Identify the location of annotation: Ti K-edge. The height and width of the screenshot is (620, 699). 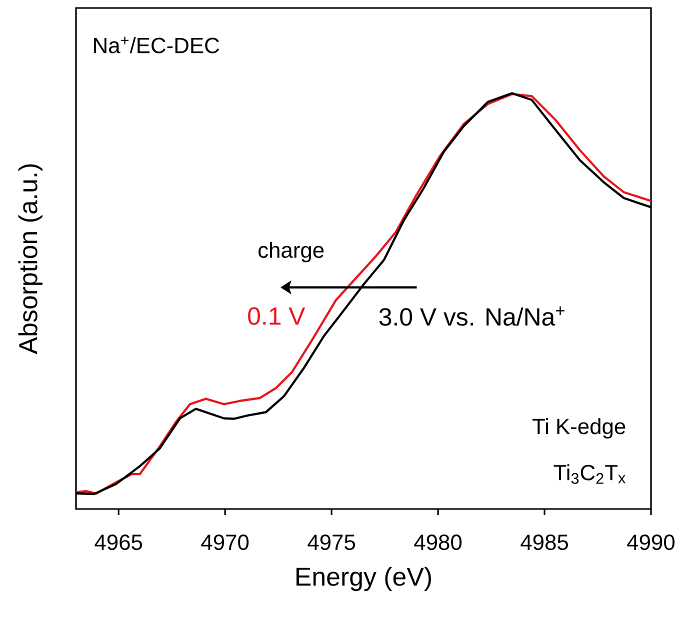
(579, 428).